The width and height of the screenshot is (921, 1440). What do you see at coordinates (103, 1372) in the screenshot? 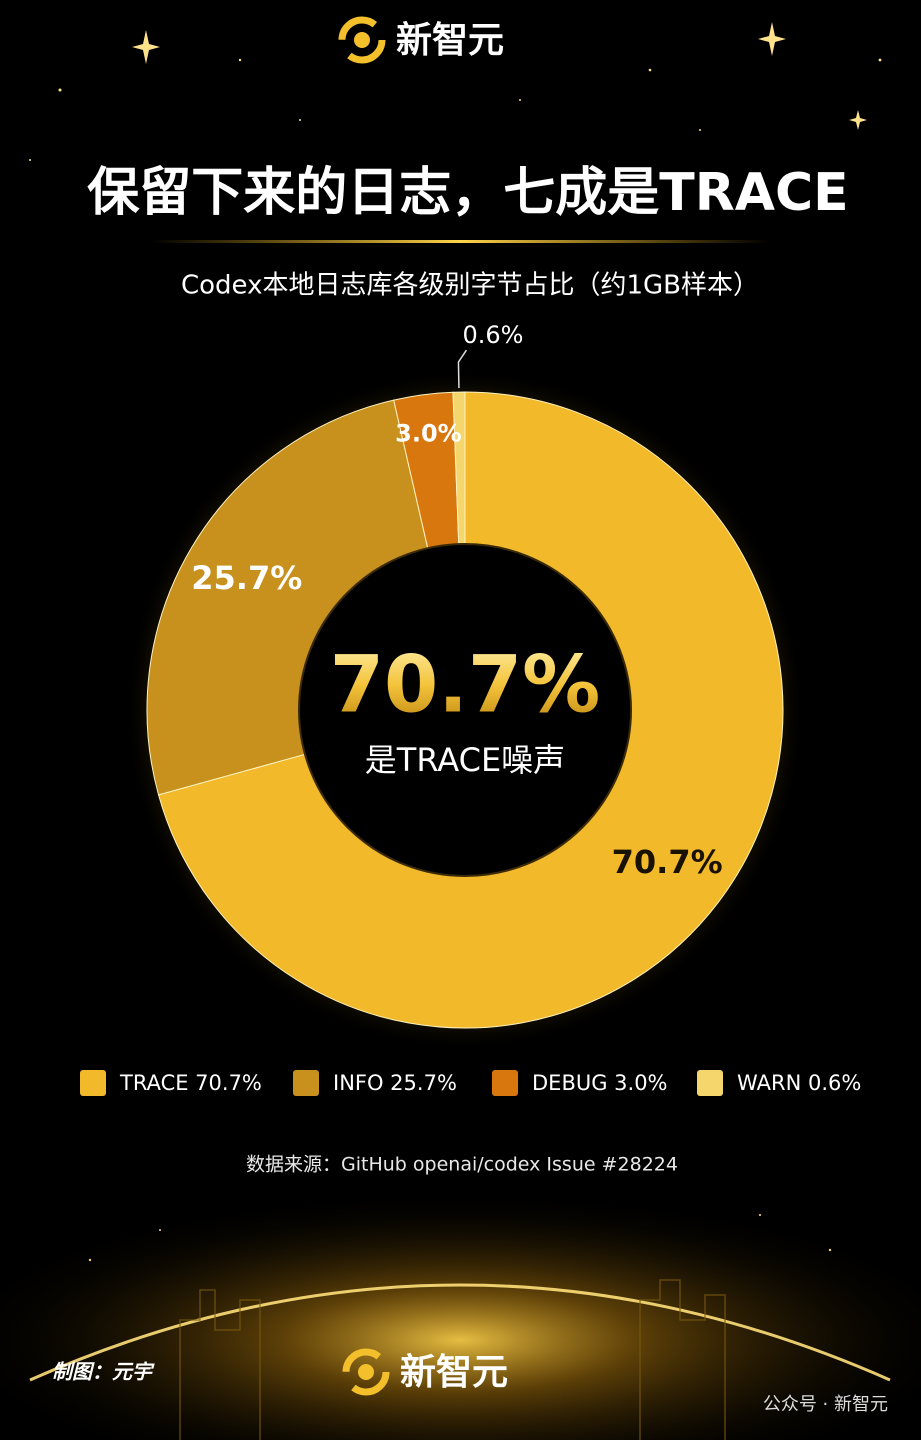
I see `credit: 制图：元宇` at bounding box center [103, 1372].